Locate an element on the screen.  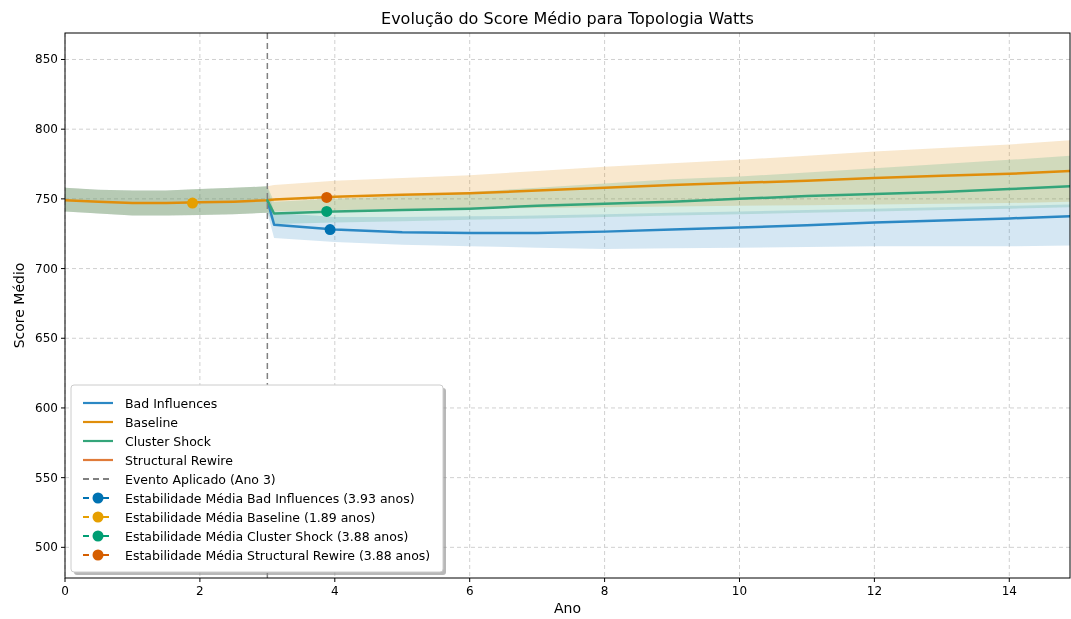
x-tick-label: 10 is located at coordinates (739, 591).